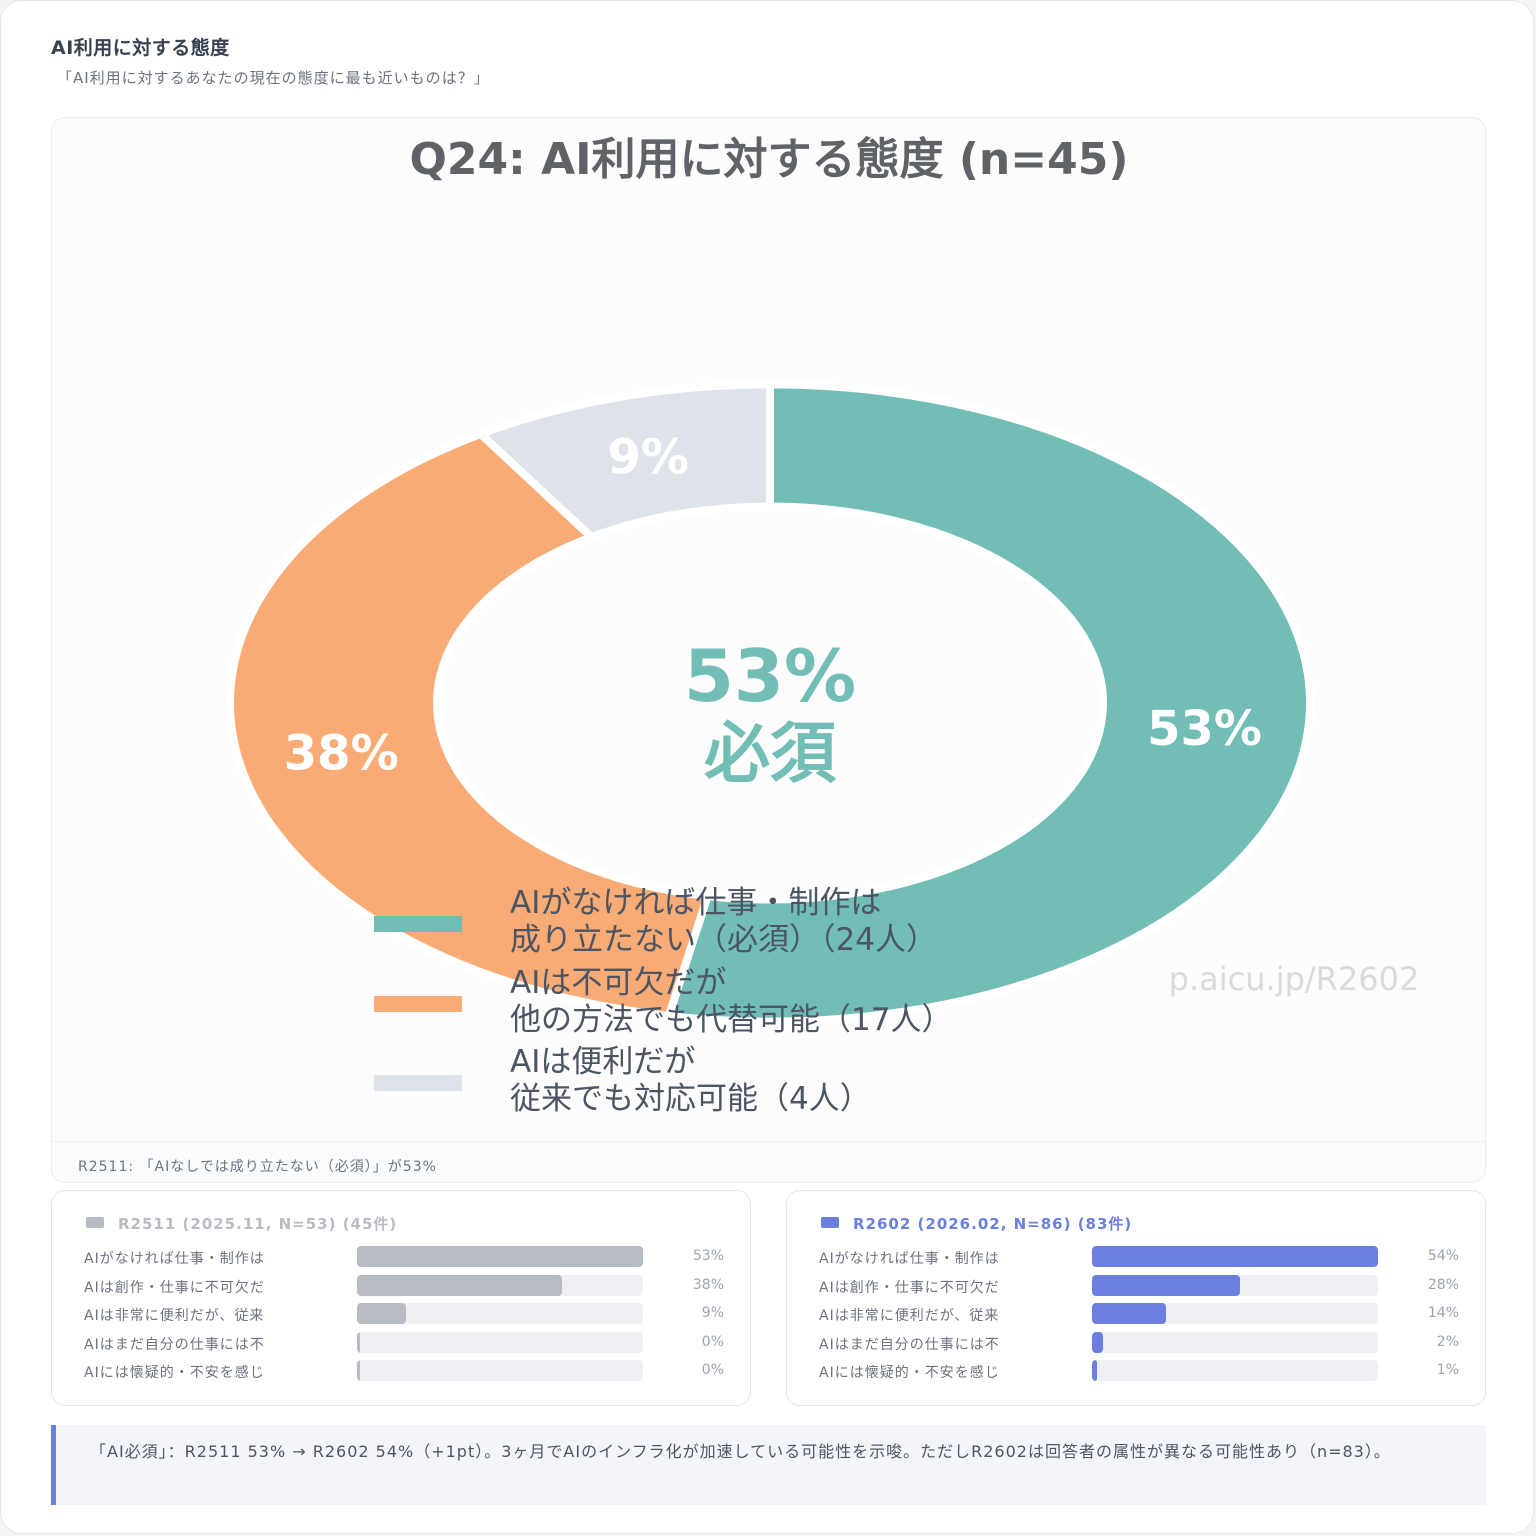  Describe the element at coordinates (1447, 1341) in the screenshot. I see `r2602-row-percent: 2%` at that location.